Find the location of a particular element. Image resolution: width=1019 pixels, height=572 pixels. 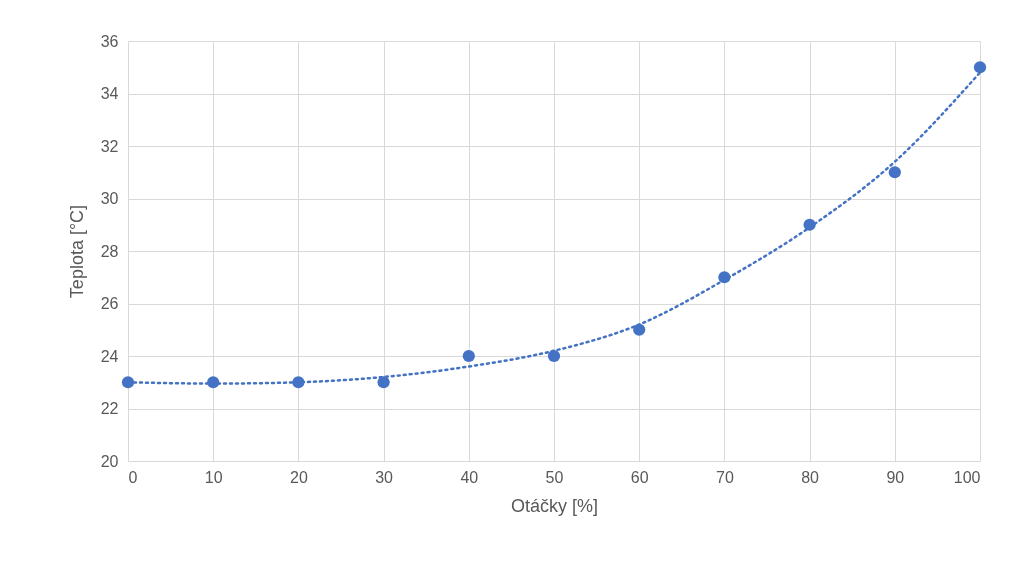

x-axis-title: Otáčky [%] is located at coordinates (554, 505).